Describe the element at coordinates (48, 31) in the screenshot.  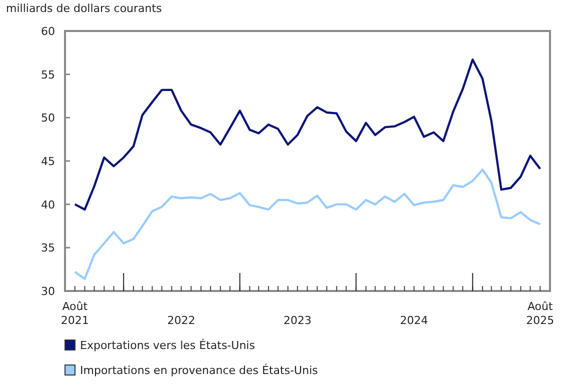
I see `y-tick-label: 60` at that location.